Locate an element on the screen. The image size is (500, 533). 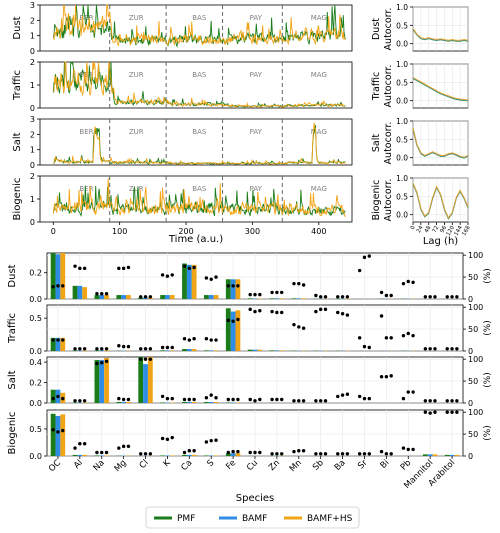
species-label: Zn is located at coordinates (274, 465).